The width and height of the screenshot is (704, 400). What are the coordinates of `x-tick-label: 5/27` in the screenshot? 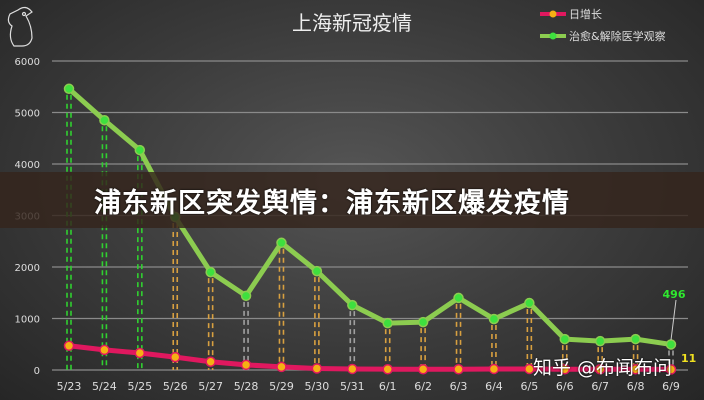 It's located at (210, 386).